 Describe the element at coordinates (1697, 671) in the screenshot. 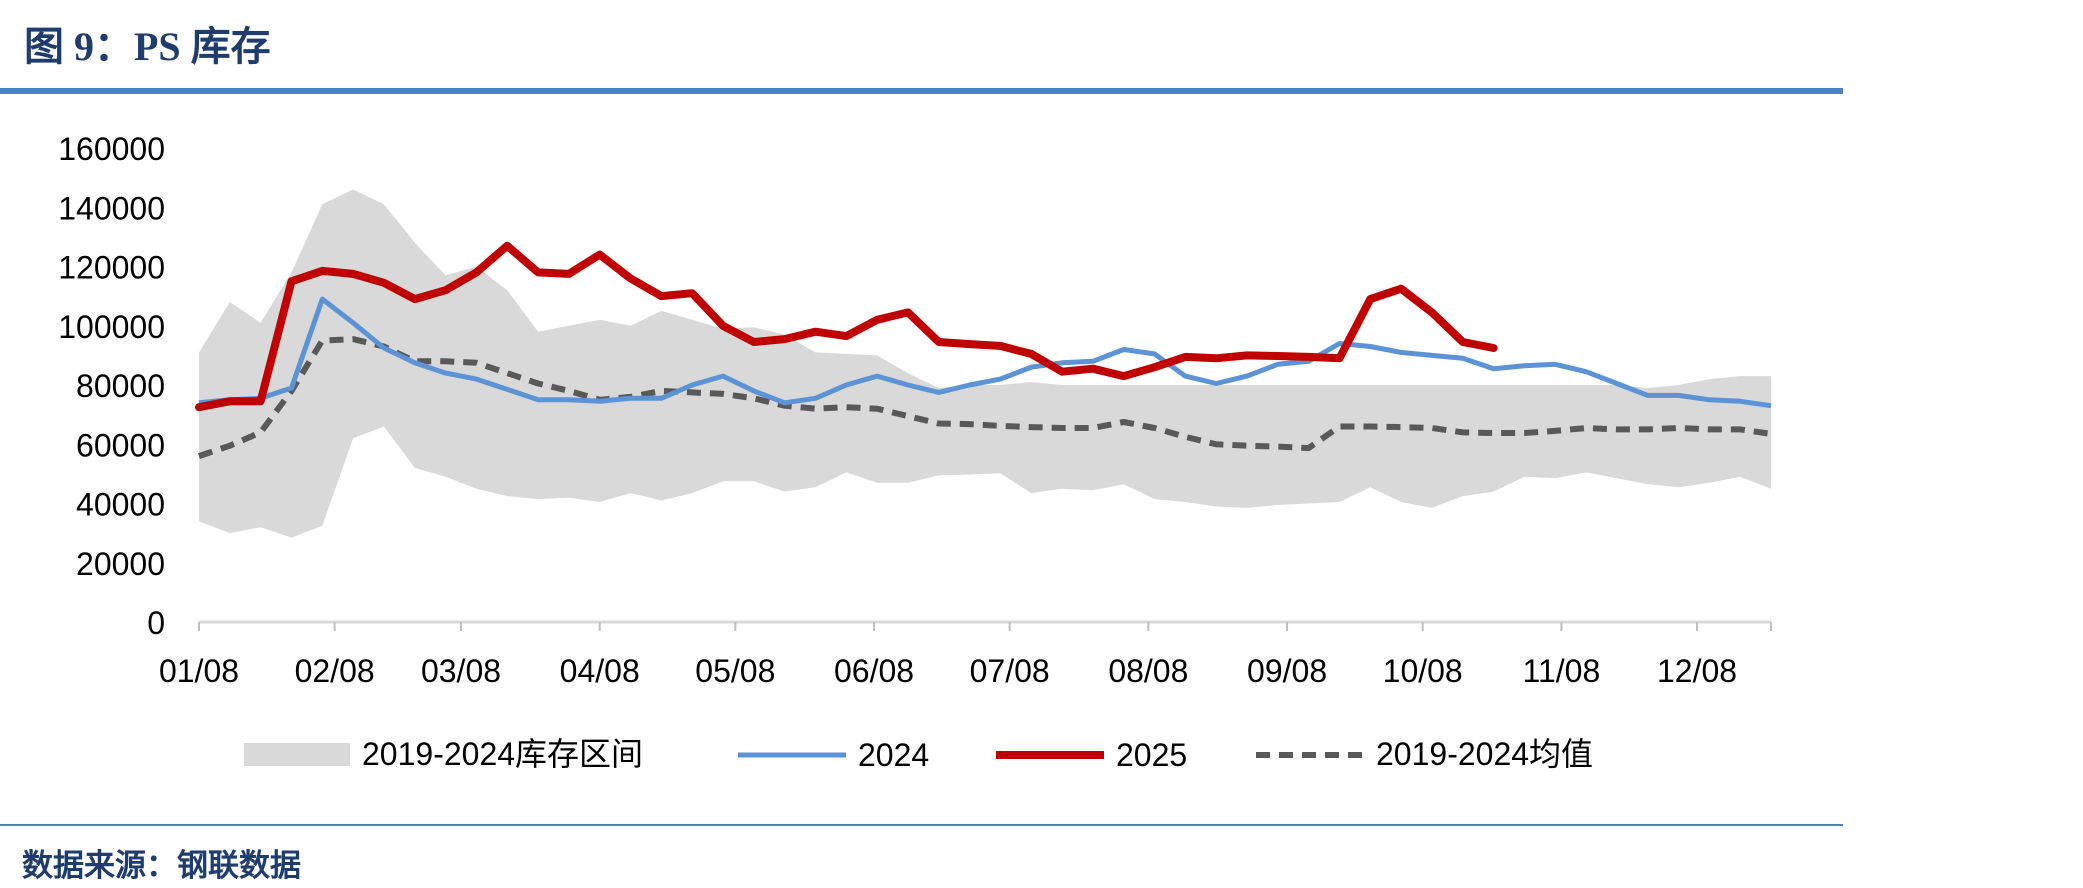

I see `x-tick-label: 12/08` at that location.